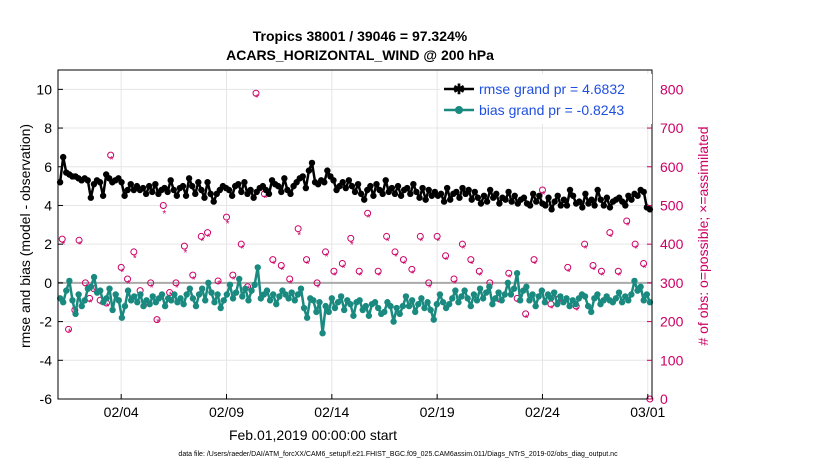 The height and width of the screenshot is (470, 830). Describe the element at coordinates (552, 89) in the screenshot. I see `legend-rmse-label: rmse grand pr = 4.6832` at that location.